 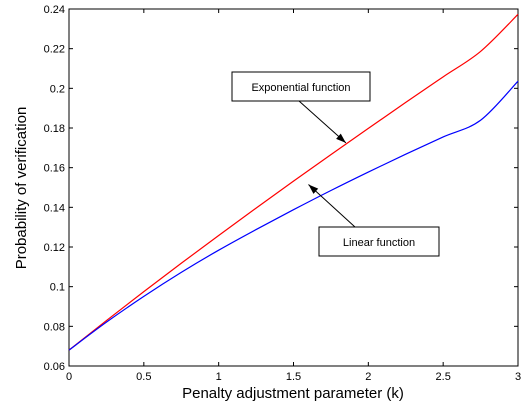 What do you see at coordinates (54, 129) in the screenshot?
I see `y-tick-label: 0.18` at bounding box center [54, 129].